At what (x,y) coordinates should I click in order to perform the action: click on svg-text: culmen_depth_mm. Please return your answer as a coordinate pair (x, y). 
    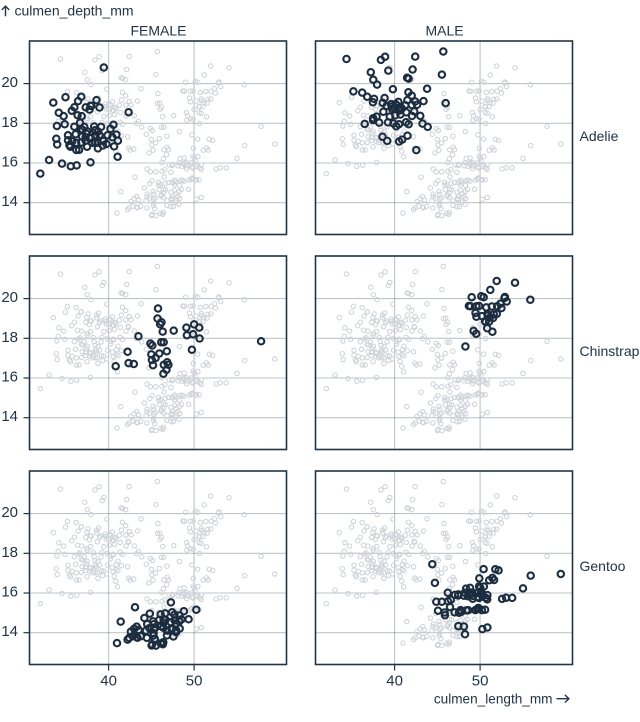
    Looking at the image, I should click on (74, 11).